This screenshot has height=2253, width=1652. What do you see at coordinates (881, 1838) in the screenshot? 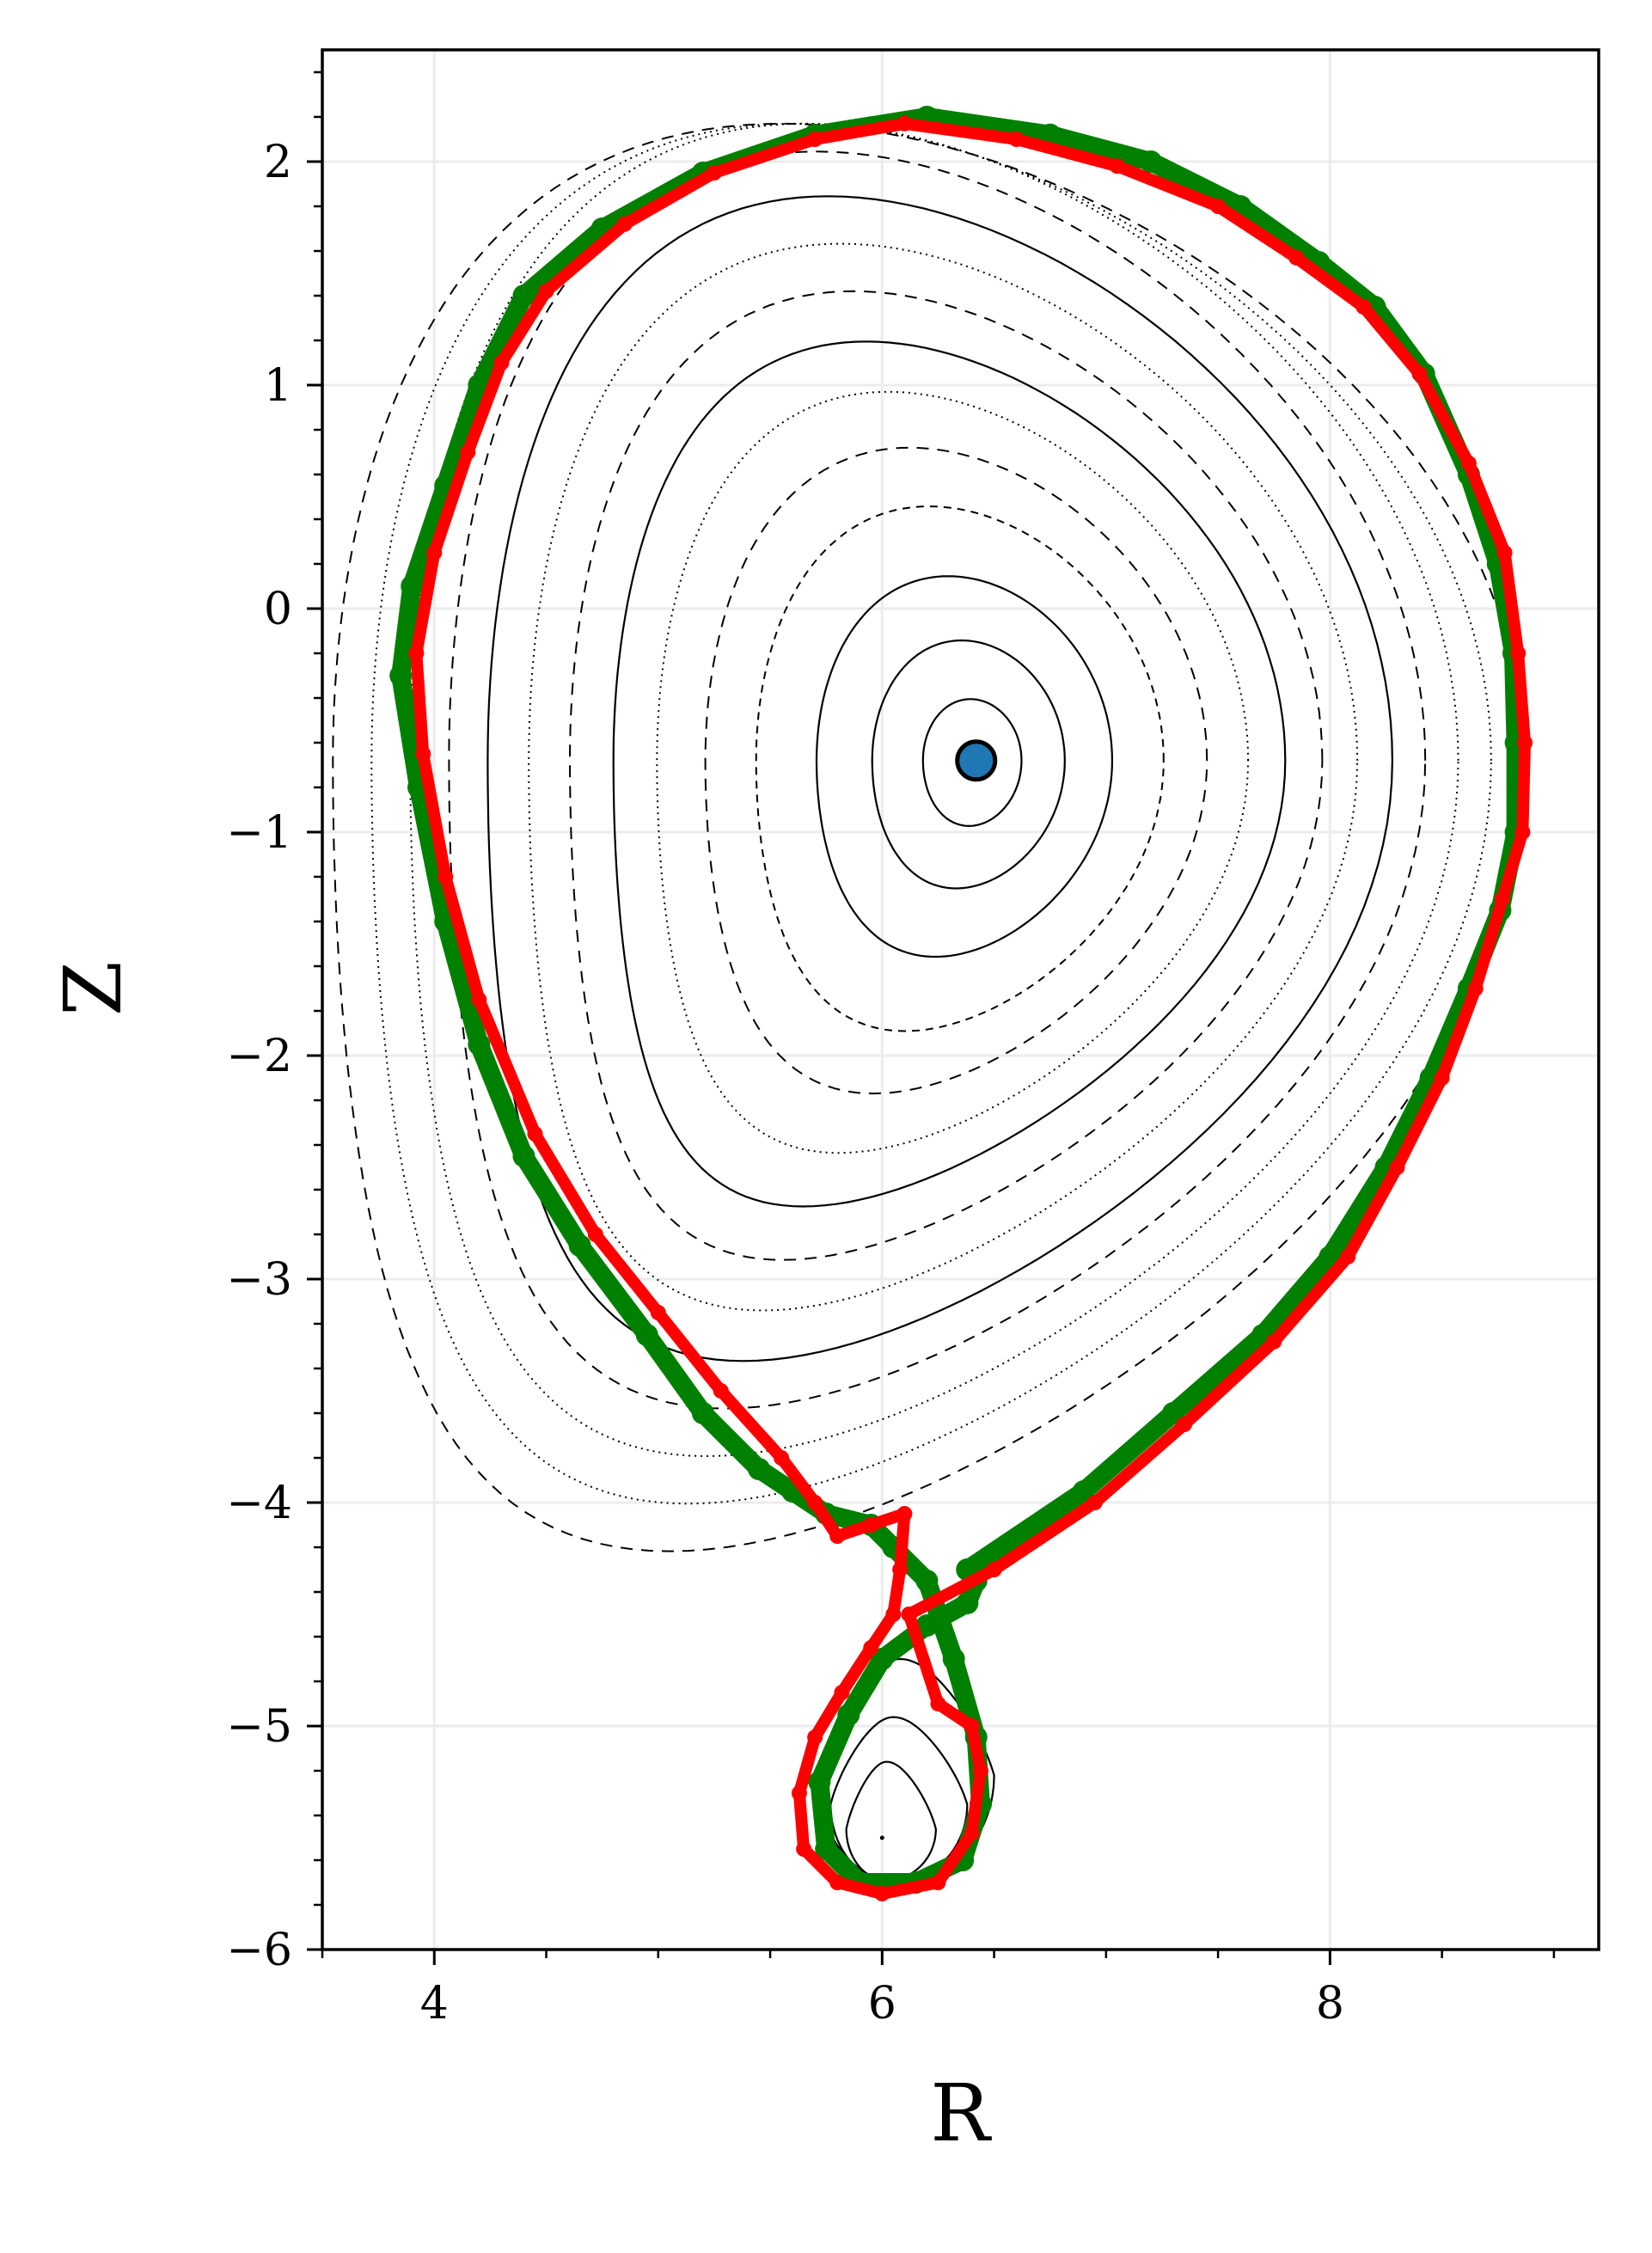
I see `island-axis-point` at bounding box center [881, 1838].